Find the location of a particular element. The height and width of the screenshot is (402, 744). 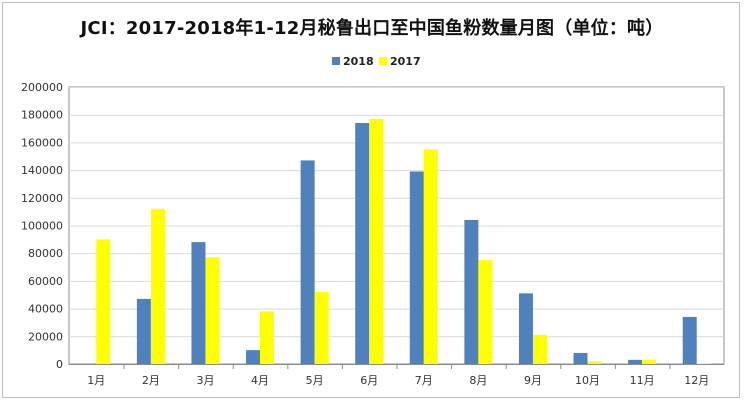

chart-title: JCI：2017-2018年1-12月秘鲁出口至中国鱼粉数量月图（单位：吨） is located at coordinates (372, 28).